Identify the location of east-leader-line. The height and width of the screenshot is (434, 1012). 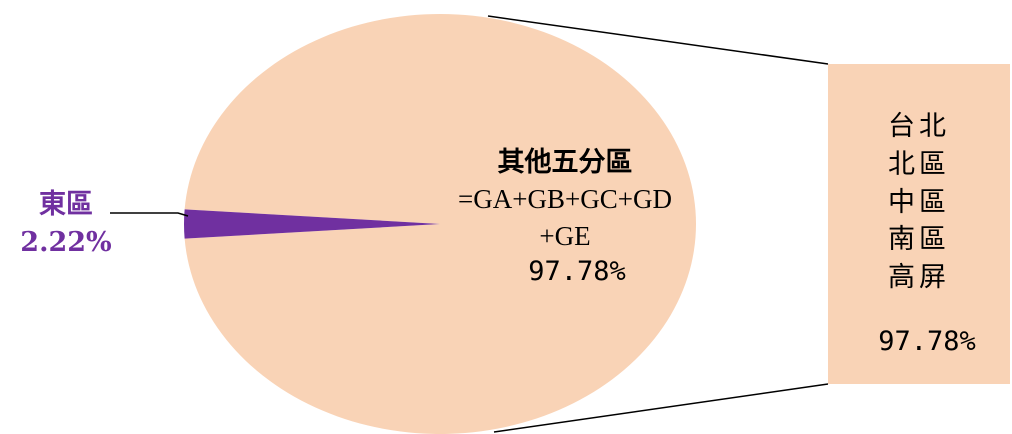
(149, 214).